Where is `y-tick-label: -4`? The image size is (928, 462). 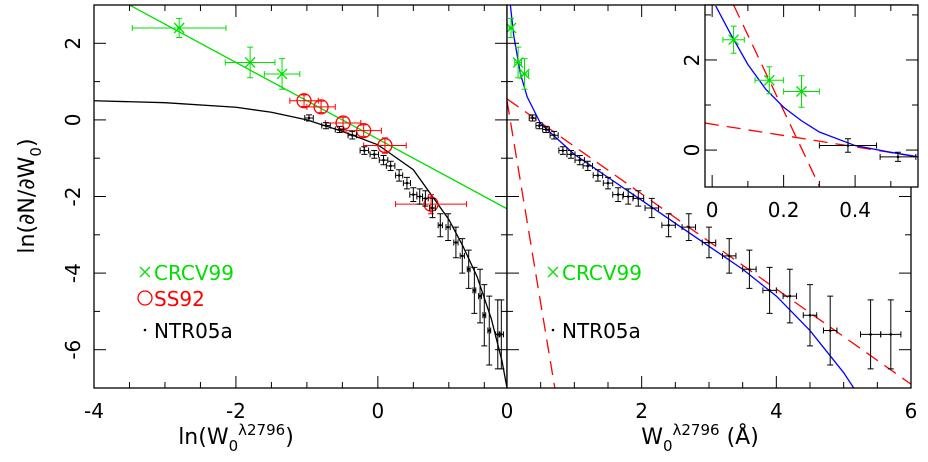 y-tick-label: -4 is located at coordinates (73, 273).